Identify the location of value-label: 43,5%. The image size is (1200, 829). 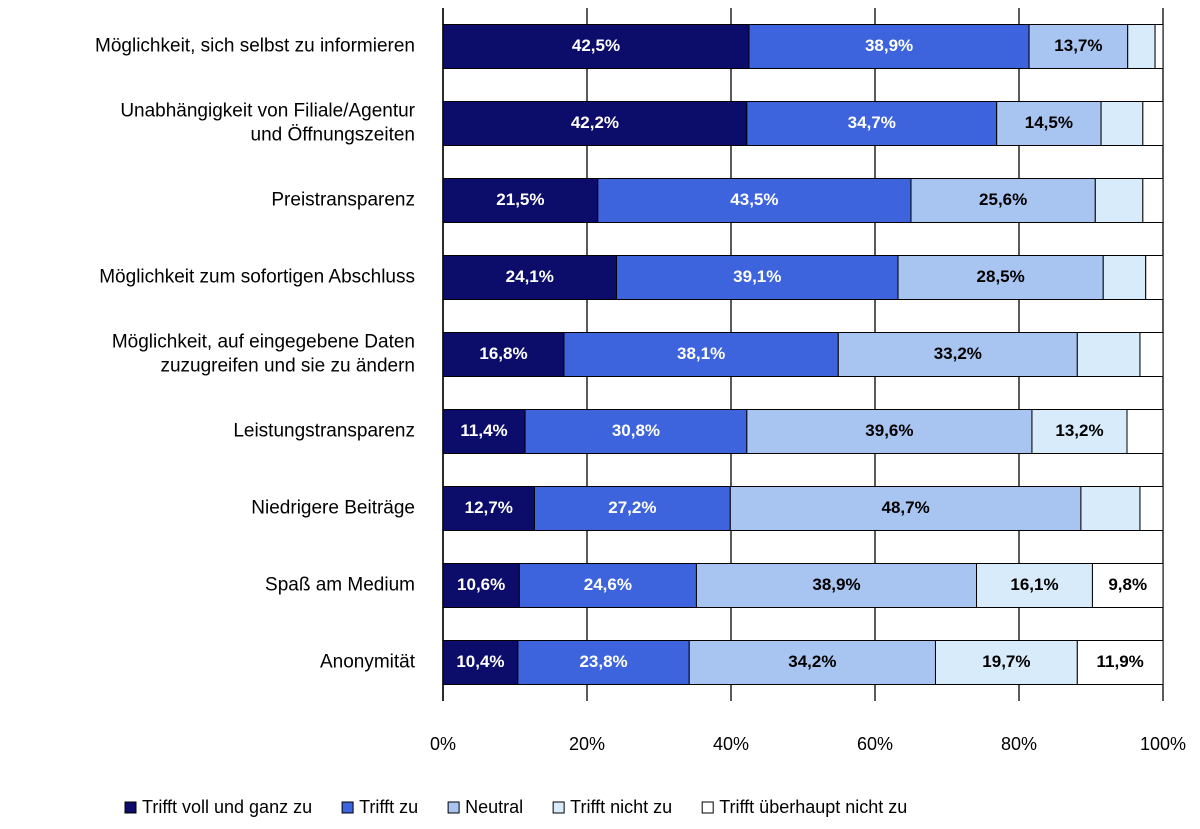
(754, 199).